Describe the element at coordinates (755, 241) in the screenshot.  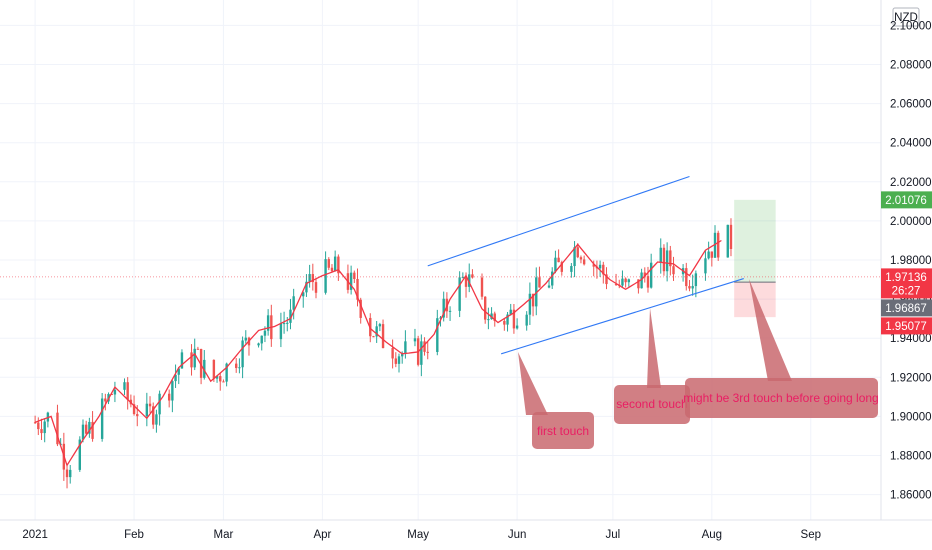
I see `target-zone` at that location.